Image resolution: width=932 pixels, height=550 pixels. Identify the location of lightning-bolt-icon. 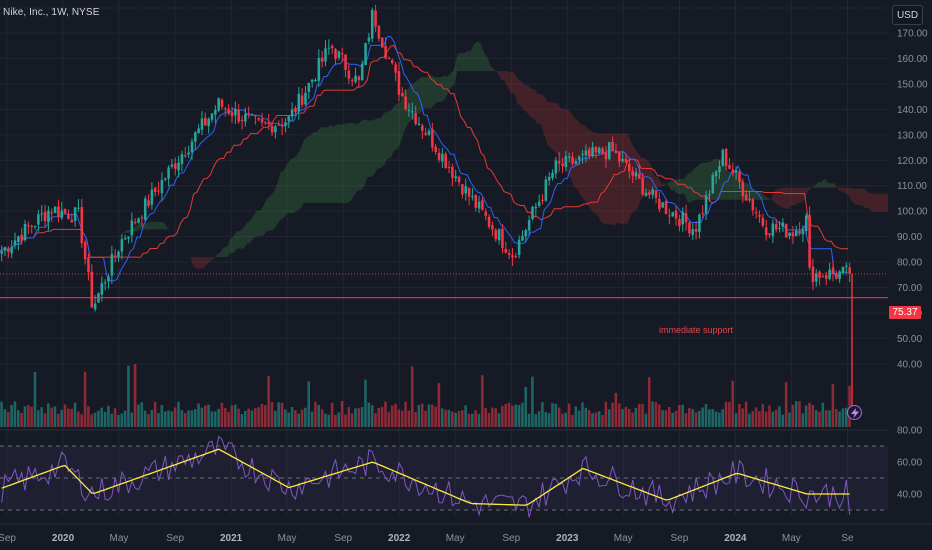
(854, 412).